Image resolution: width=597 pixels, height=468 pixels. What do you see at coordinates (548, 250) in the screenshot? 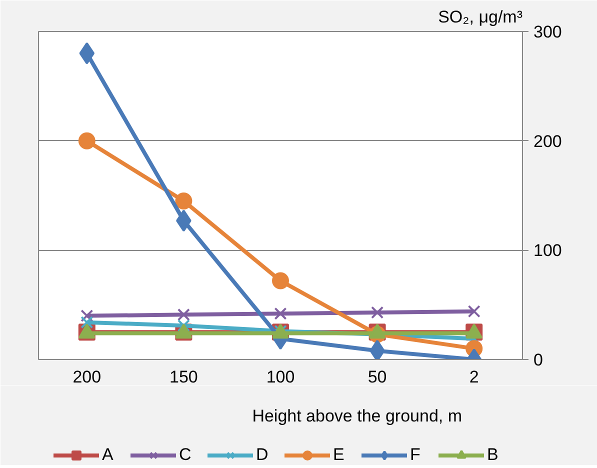
I see `y-tick-label: 100` at bounding box center [548, 250].